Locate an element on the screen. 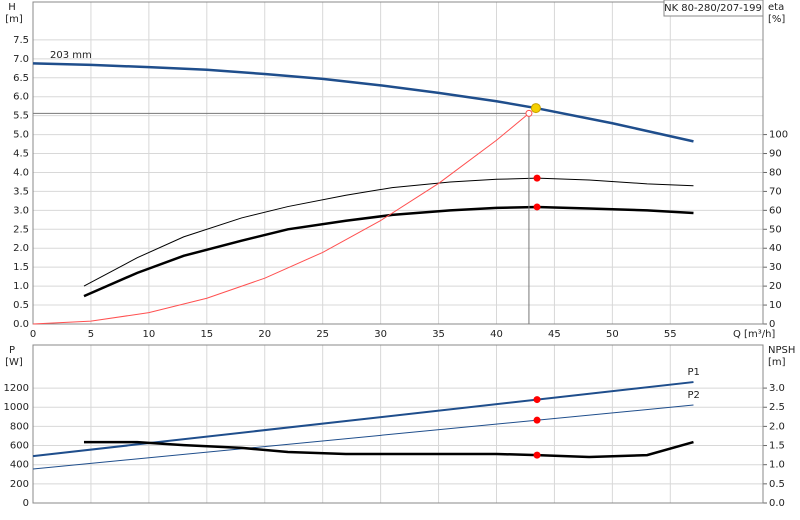 The image size is (800, 520). x-tick-label: 35 is located at coordinates (438, 334).